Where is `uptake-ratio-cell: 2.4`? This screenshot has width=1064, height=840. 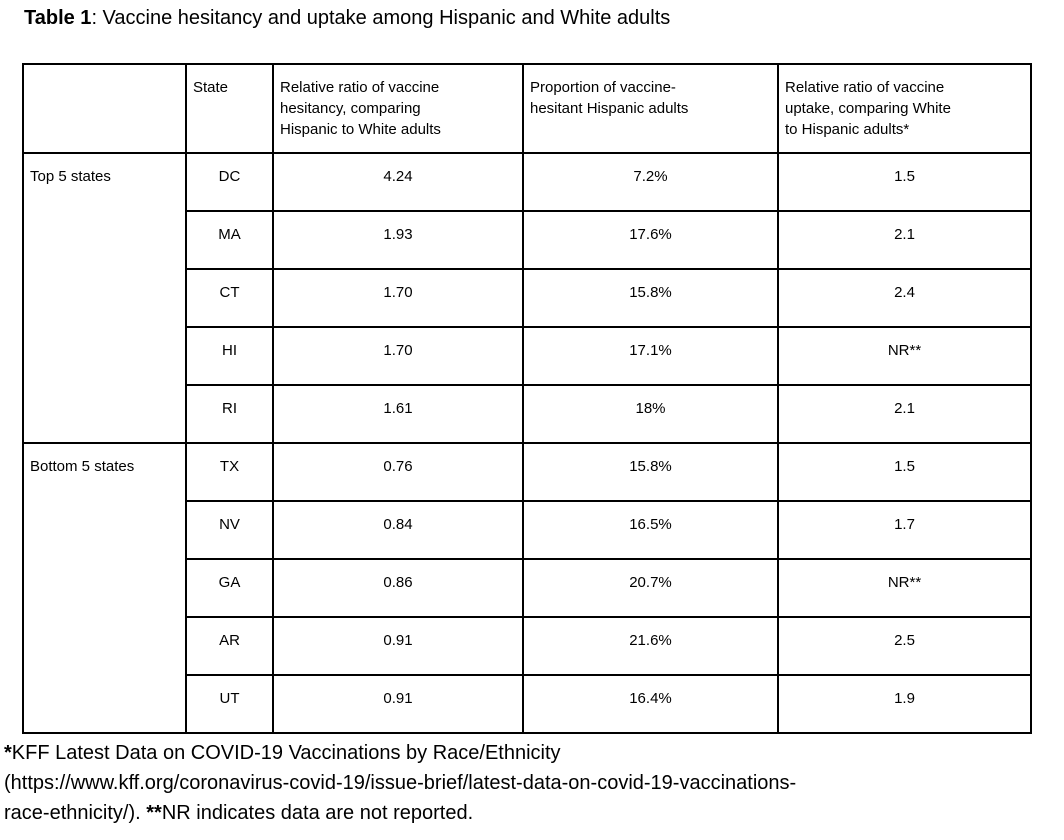 uptake-ratio-cell: 2.4 is located at coordinates (904, 298).